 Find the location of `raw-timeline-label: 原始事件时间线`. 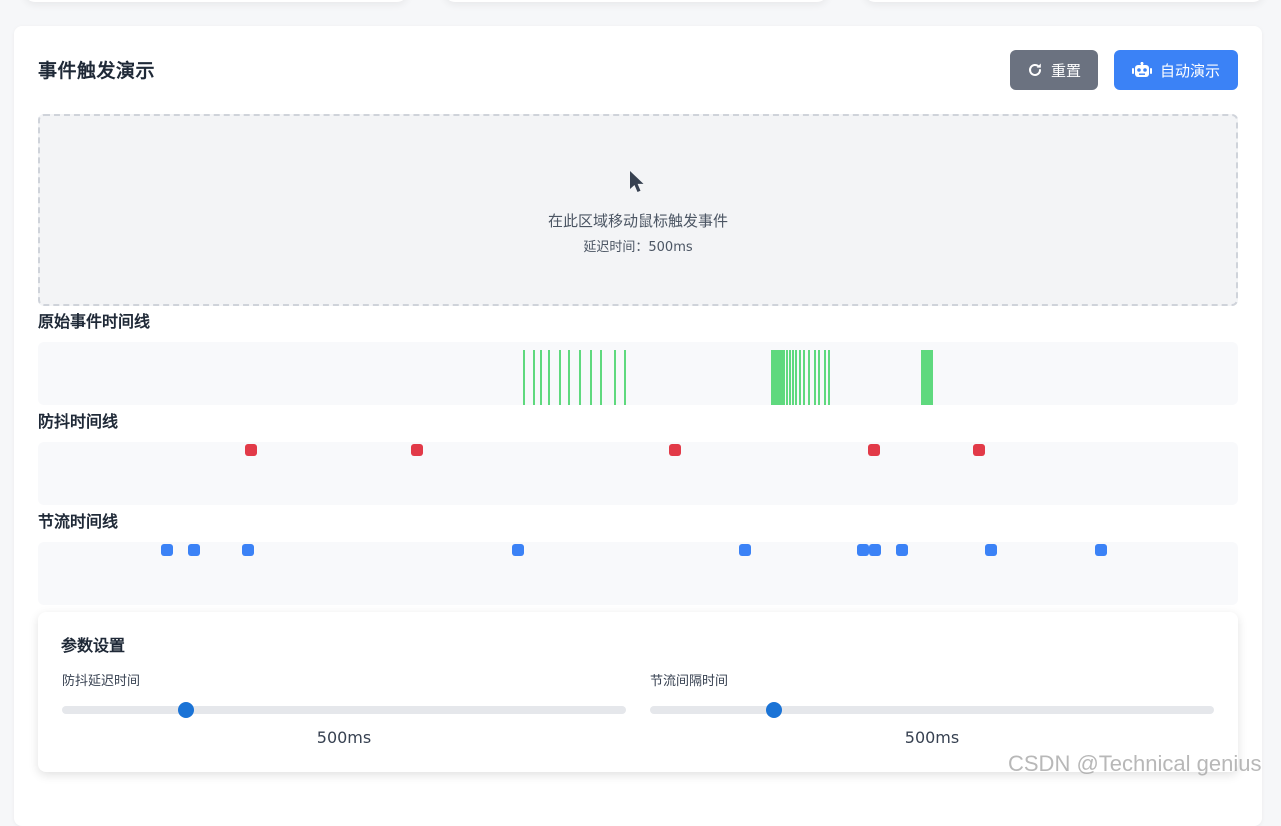

raw-timeline-label: 原始事件时间线 is located at coordinates (94, 321).